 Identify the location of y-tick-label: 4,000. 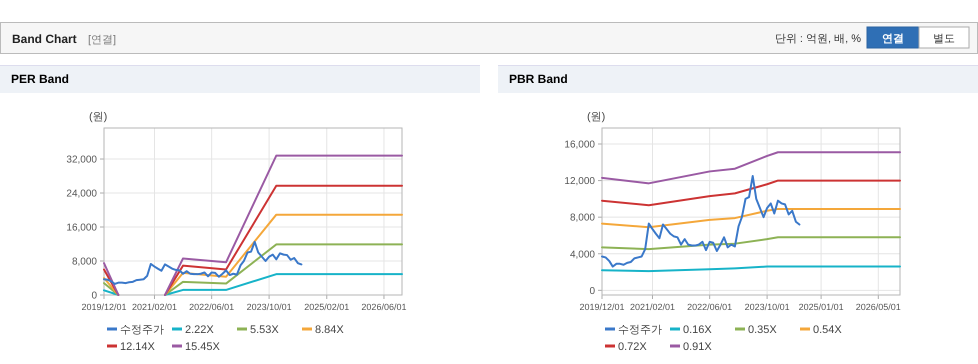
(583, 254).